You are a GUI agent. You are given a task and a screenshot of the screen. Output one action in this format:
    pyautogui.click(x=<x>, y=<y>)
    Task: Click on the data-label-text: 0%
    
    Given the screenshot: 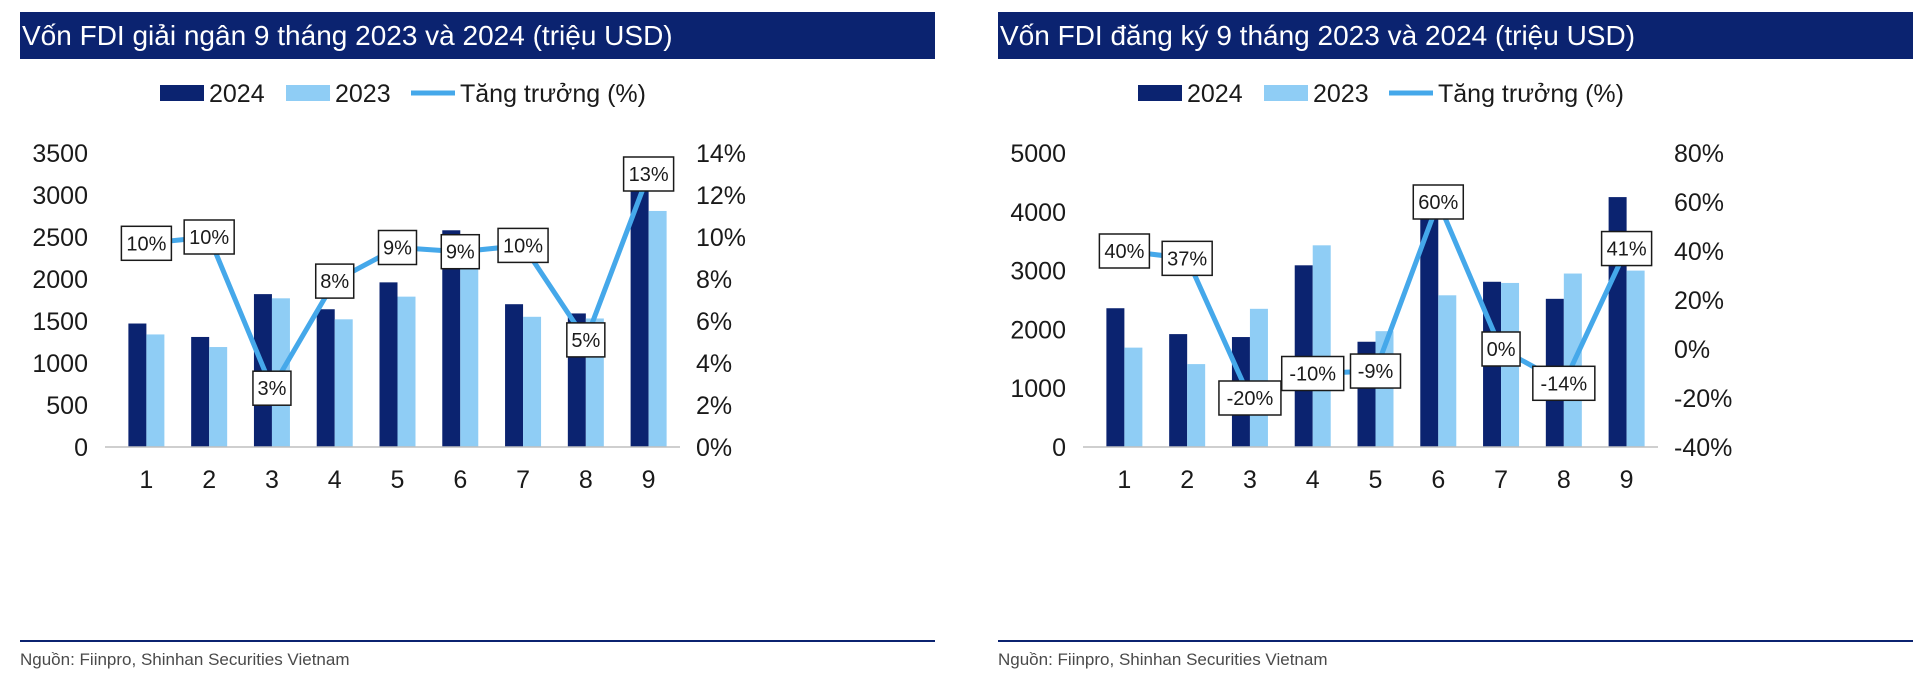 What is the action you would take?
    pyautogui.click(x=1501, y=350)
    